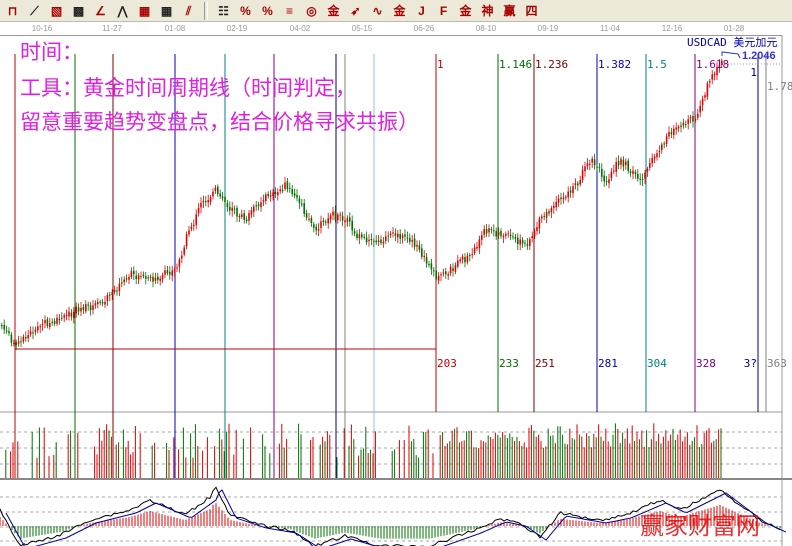  What do you see at coordinates (51, 52) in the screenshot?
I see `annotation-line1: 时间：` at bounding box center [51, 52].